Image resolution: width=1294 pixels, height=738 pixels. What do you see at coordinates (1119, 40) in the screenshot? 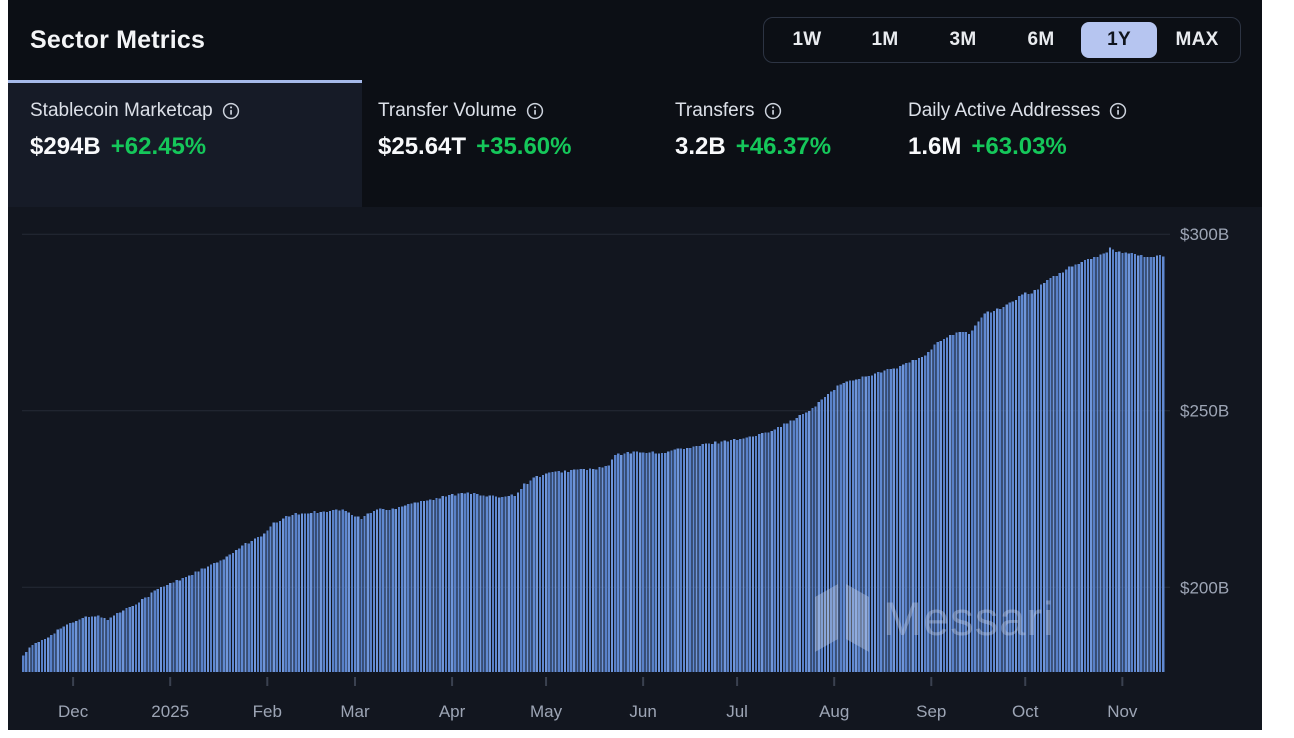
I see `range-button-1y: 1Y` at bounding box center [1119, 40].